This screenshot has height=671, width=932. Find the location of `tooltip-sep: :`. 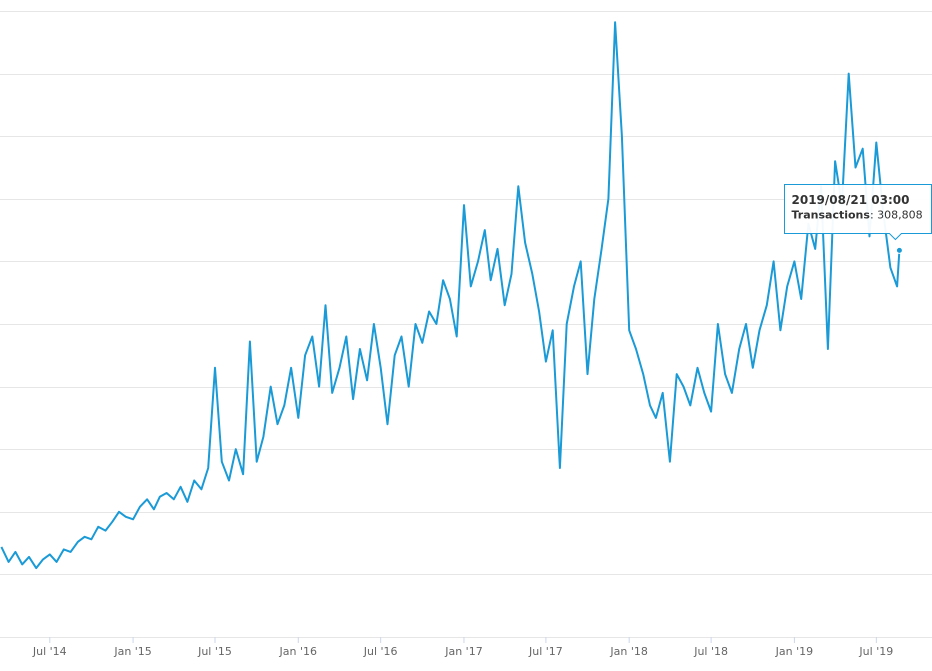

tooltip-sep: : is located at coordinates (873, 215).